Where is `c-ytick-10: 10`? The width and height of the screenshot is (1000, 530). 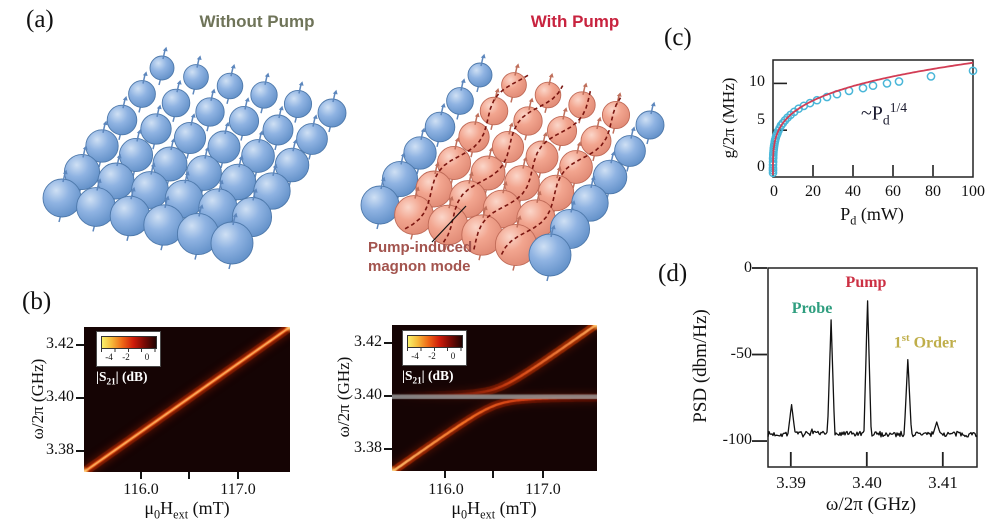 c-ytick-10: 10 is located at coordinates (757, 81).